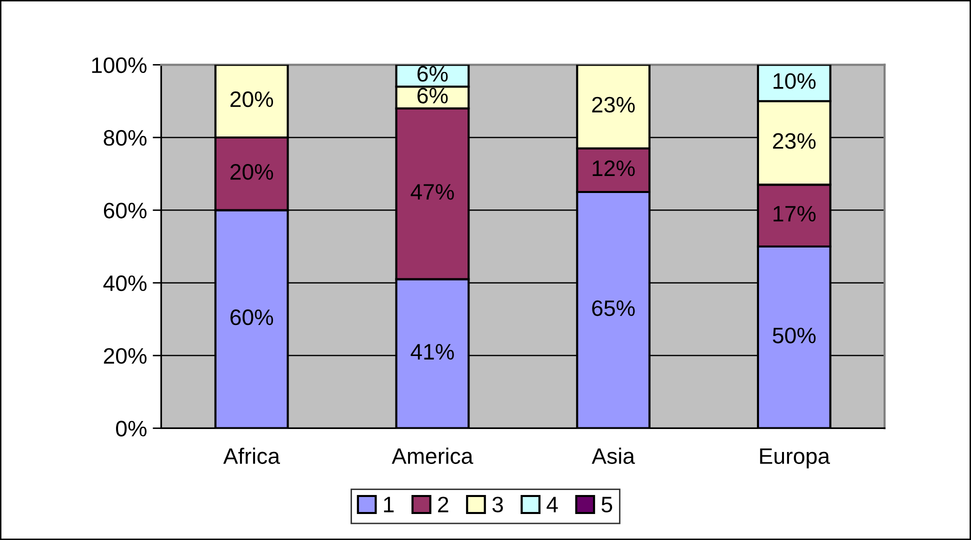  What do you see at coordinates (613, 308) in the screenshot?
I see `data-label: 65%` at bounding box center [613, 308].